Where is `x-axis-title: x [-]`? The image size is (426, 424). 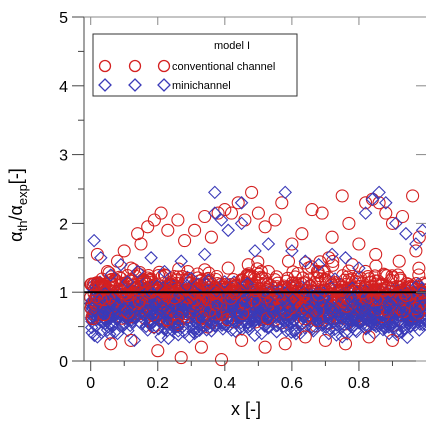 x-axis-title: x [-] is located at coordinates (246, 409).